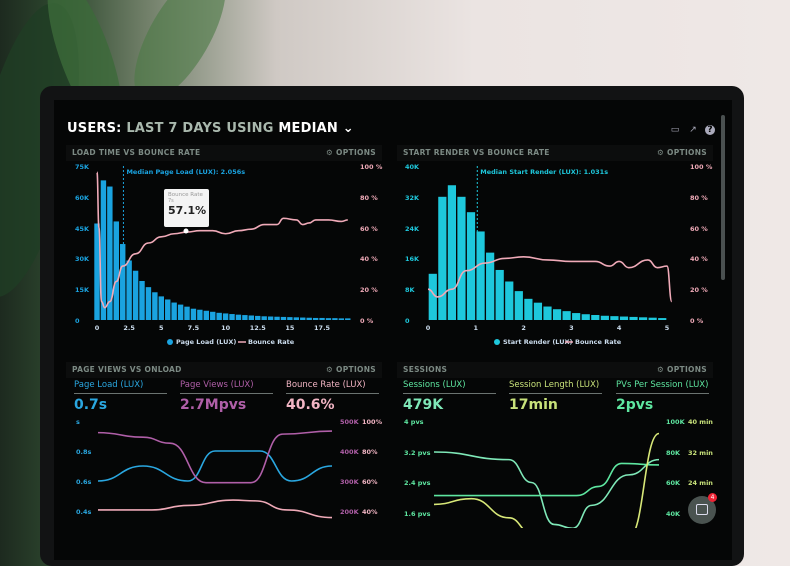 The image size is (790, 566). Describe the element at coordinates (675, 130) in the screenshot. I see `monitor-icon: ▭` at that location.